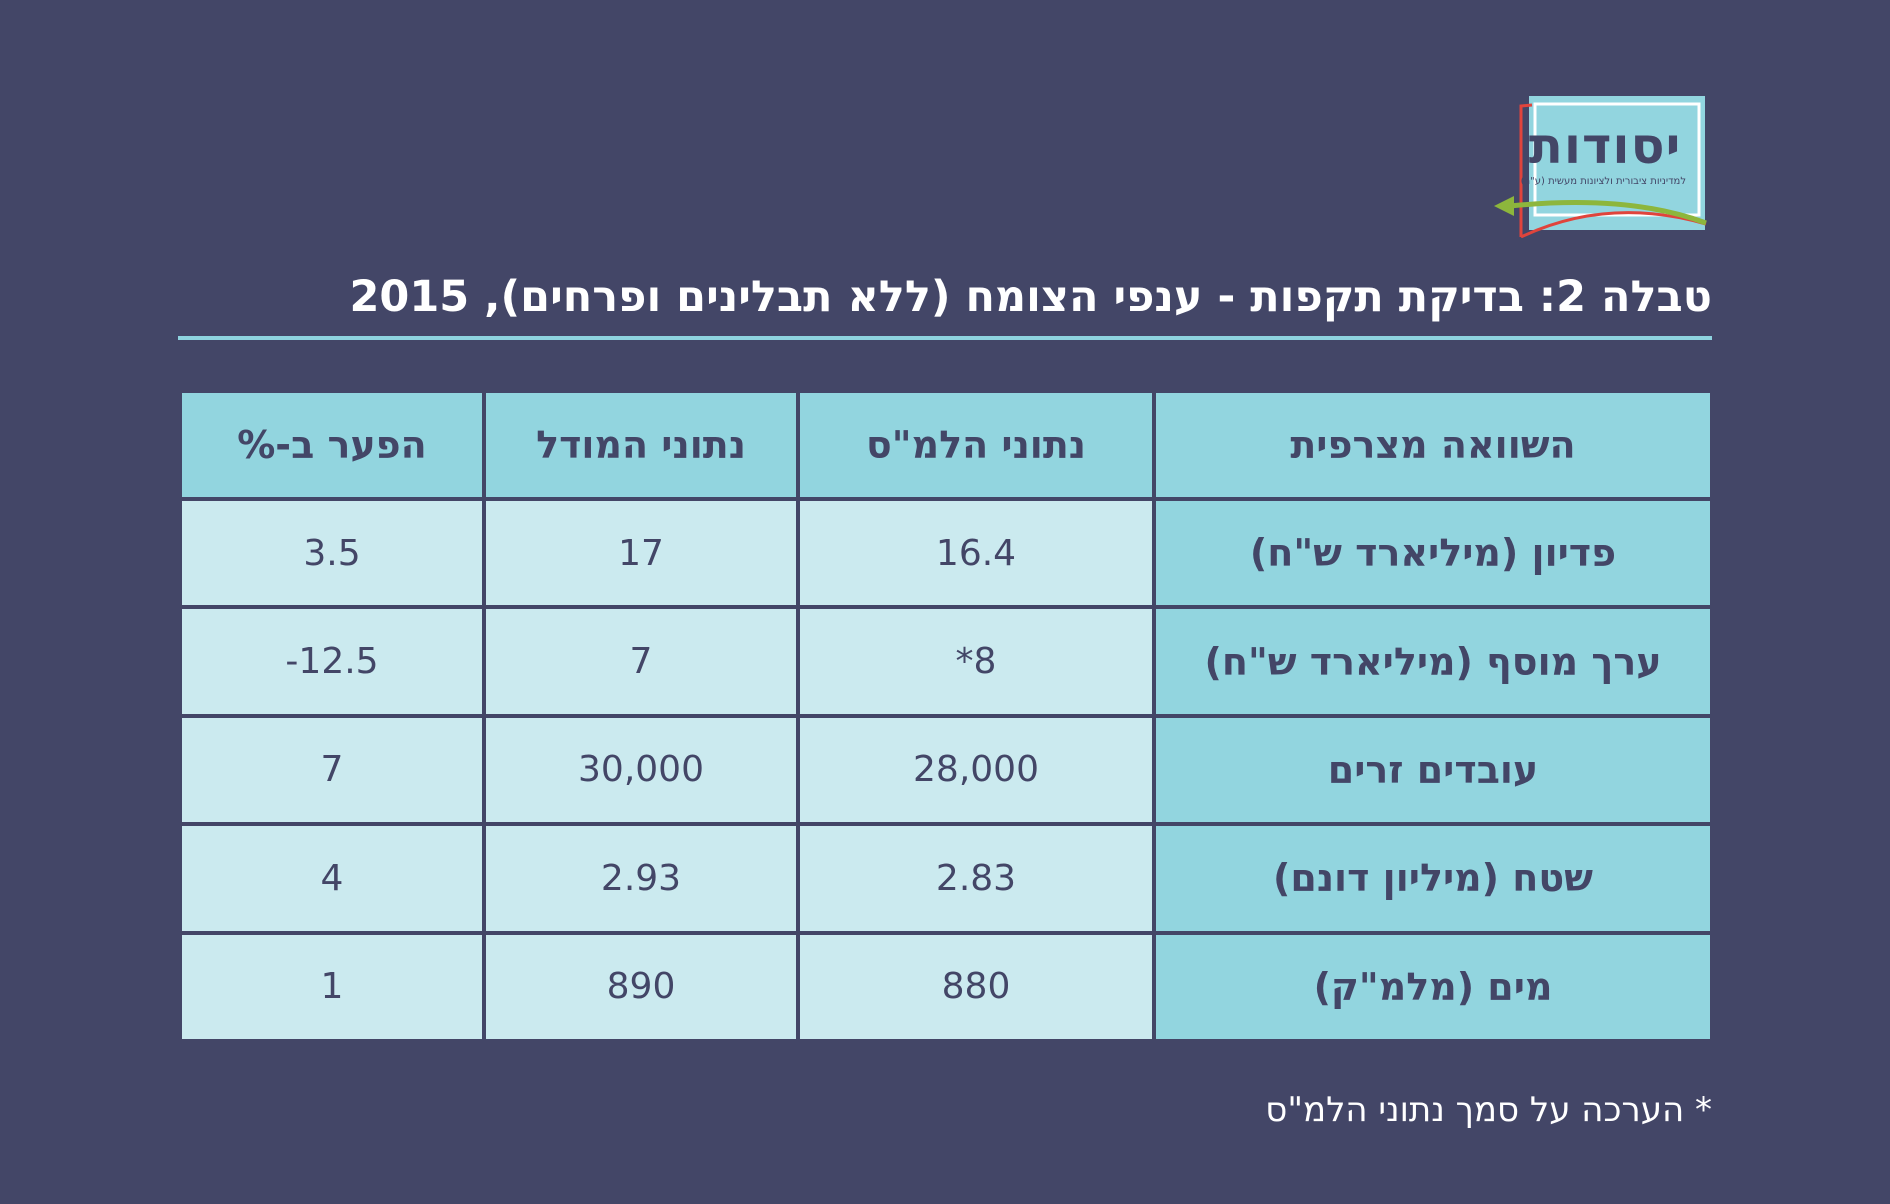  I want to click on table-row: מים (מלמ"ק) 880 890 1, so click(946, 986).